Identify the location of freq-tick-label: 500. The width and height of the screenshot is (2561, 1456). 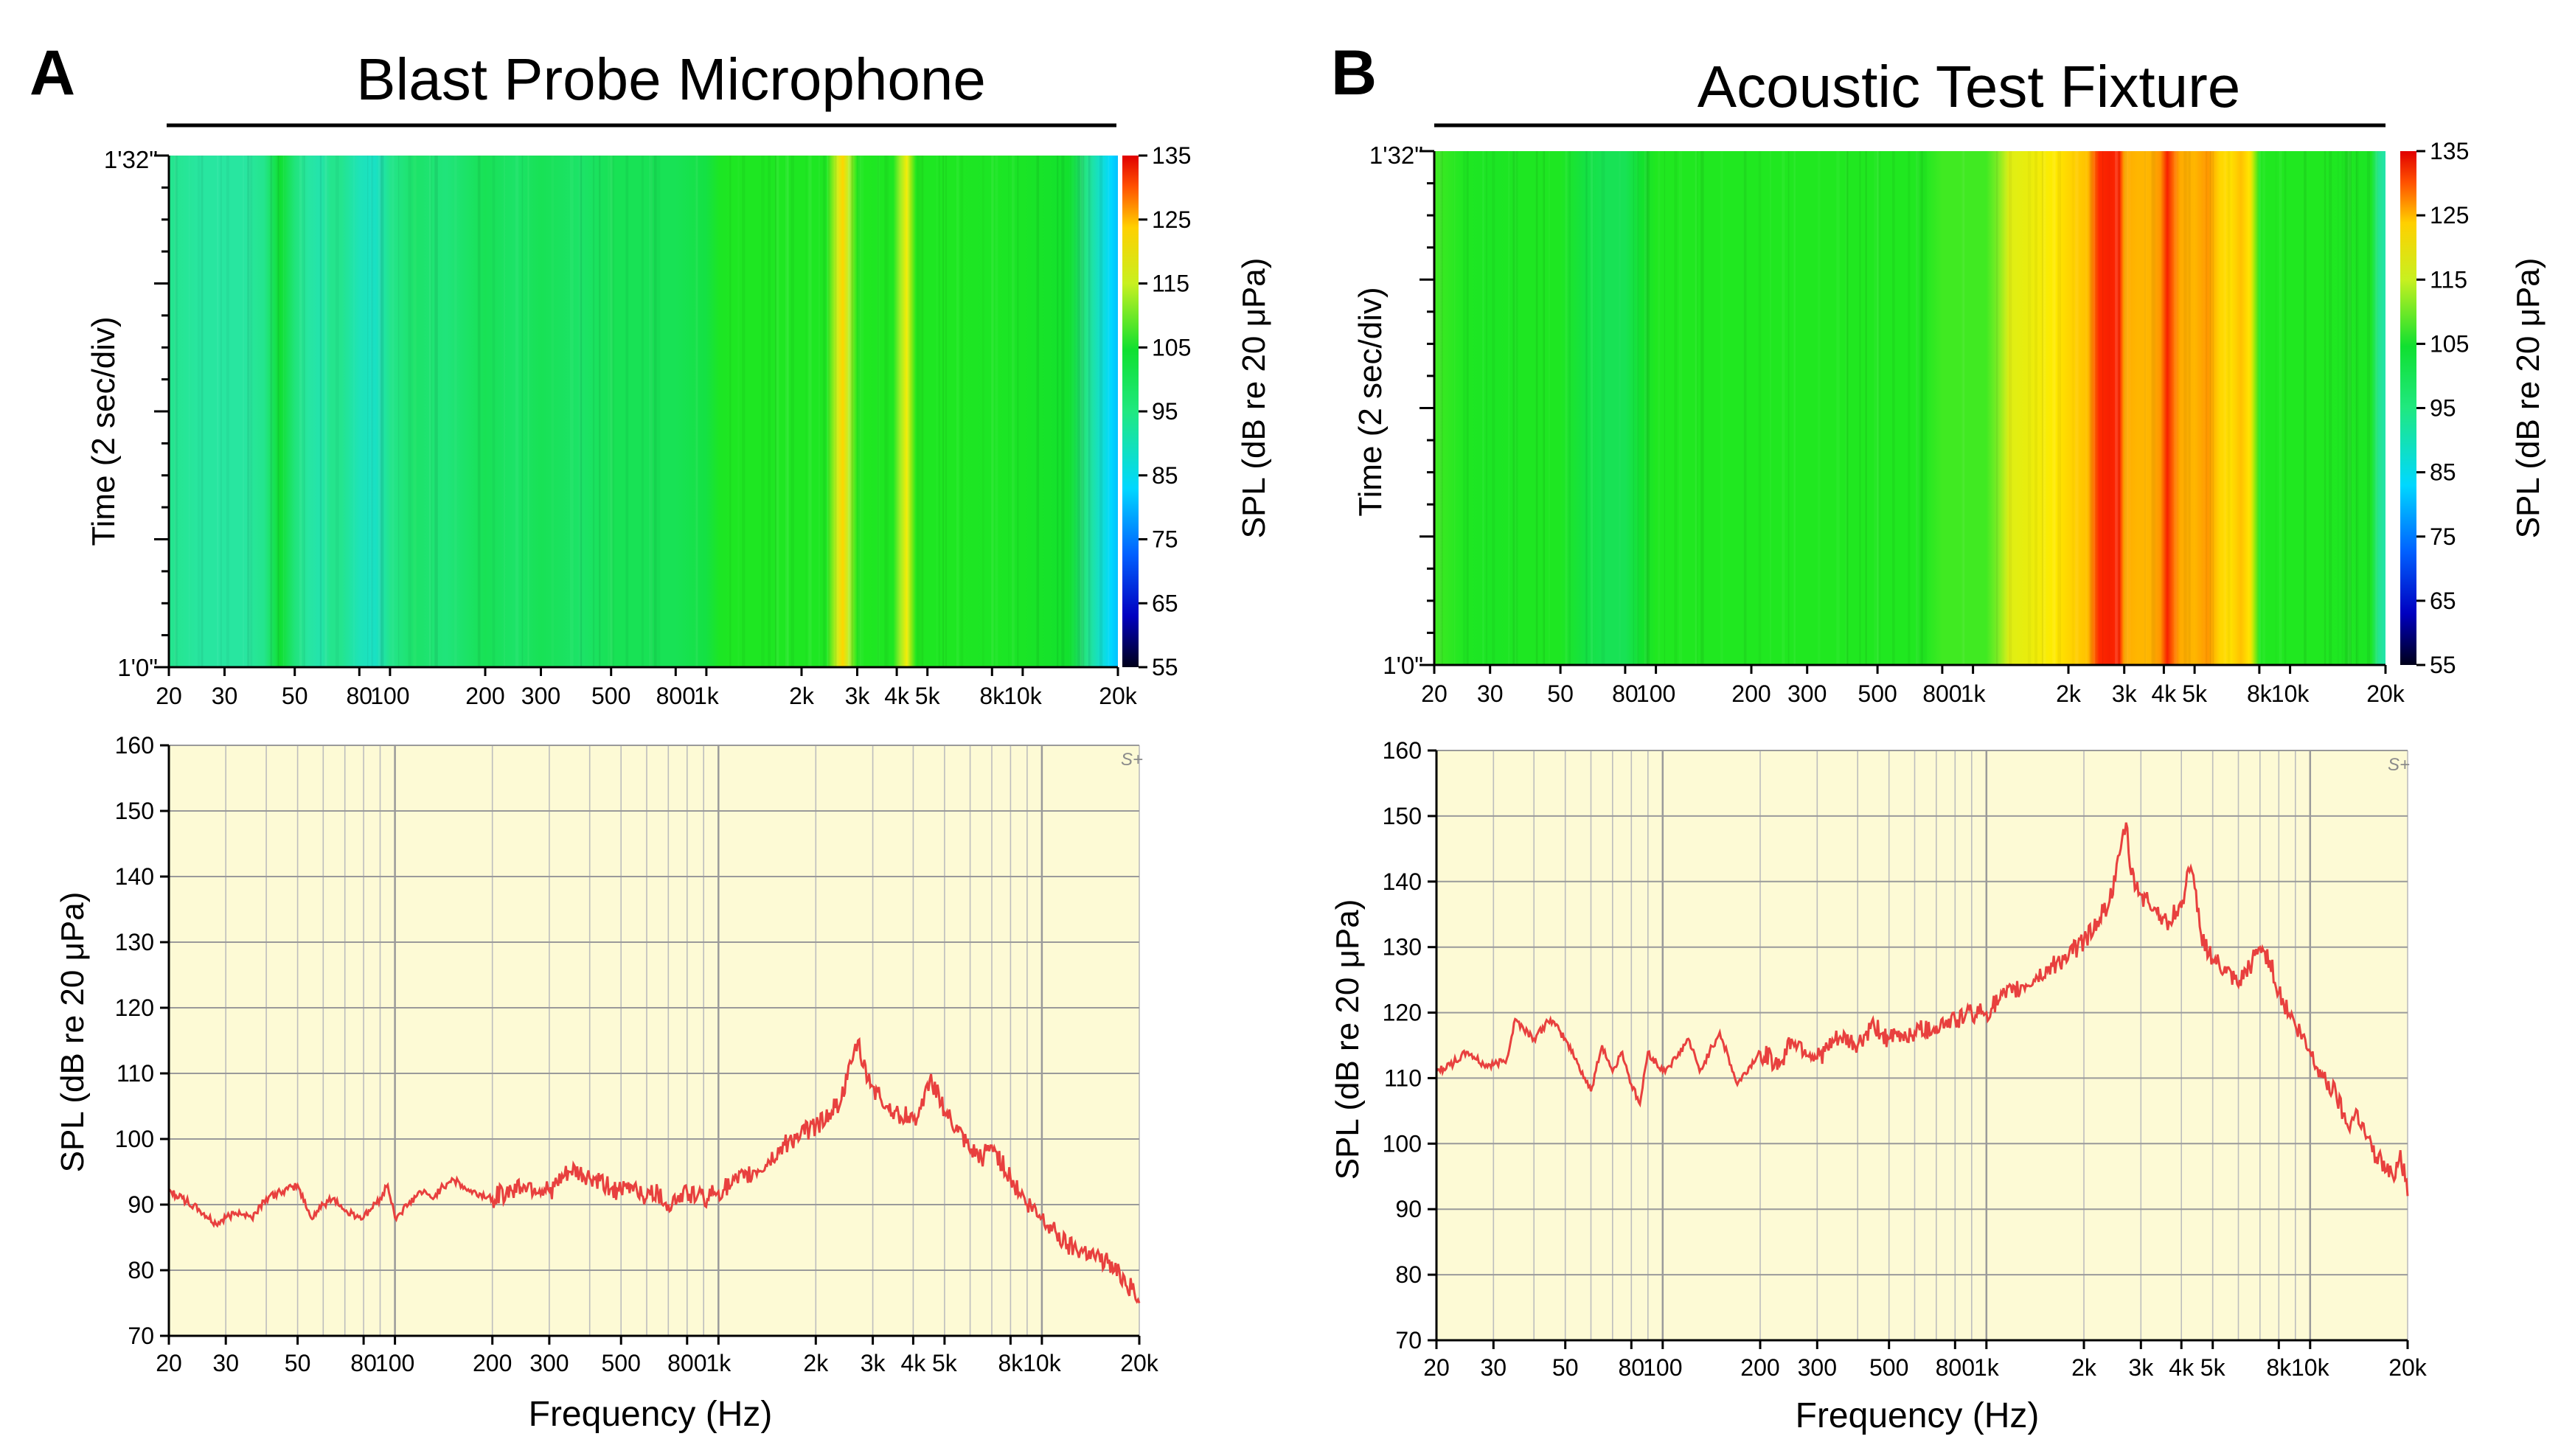
(621, 1363).